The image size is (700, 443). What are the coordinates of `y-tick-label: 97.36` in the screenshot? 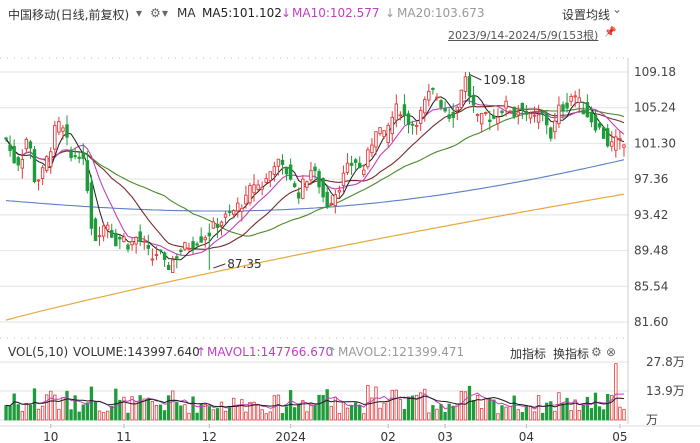 It's located at (651, 179).